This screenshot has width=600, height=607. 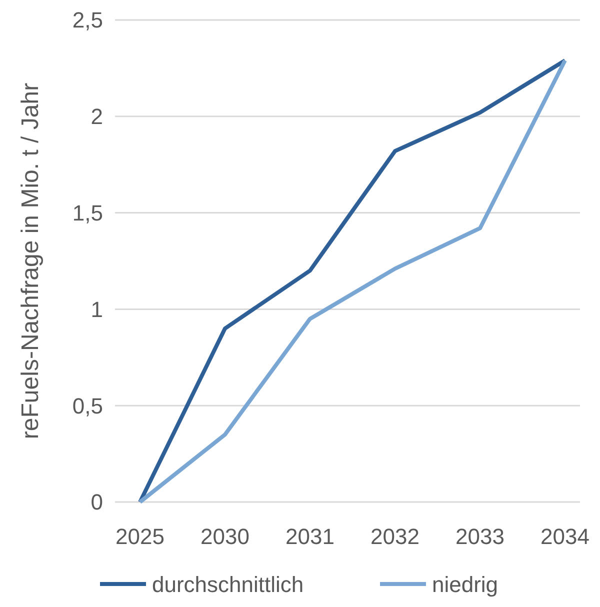 I want to click on legend-label: niedrig, so click(x=465, y=584).